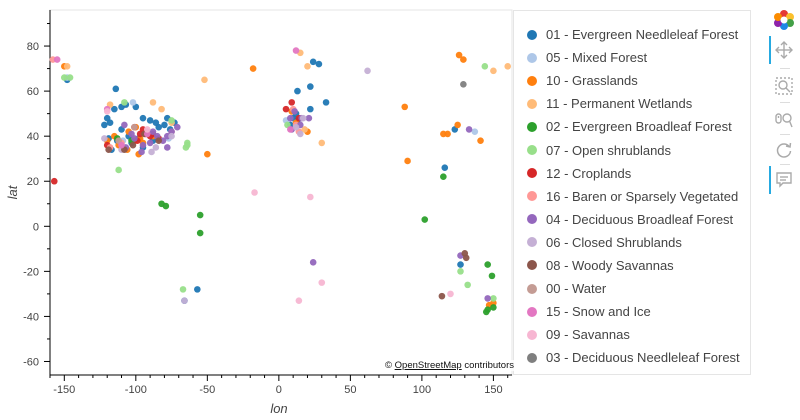 This screenshot has width=800, height=420. What do you see at coordinates (632, 334) in the screenshot?
I see `legend-item: 09 - Savannas` at bounding box center [632, 334].